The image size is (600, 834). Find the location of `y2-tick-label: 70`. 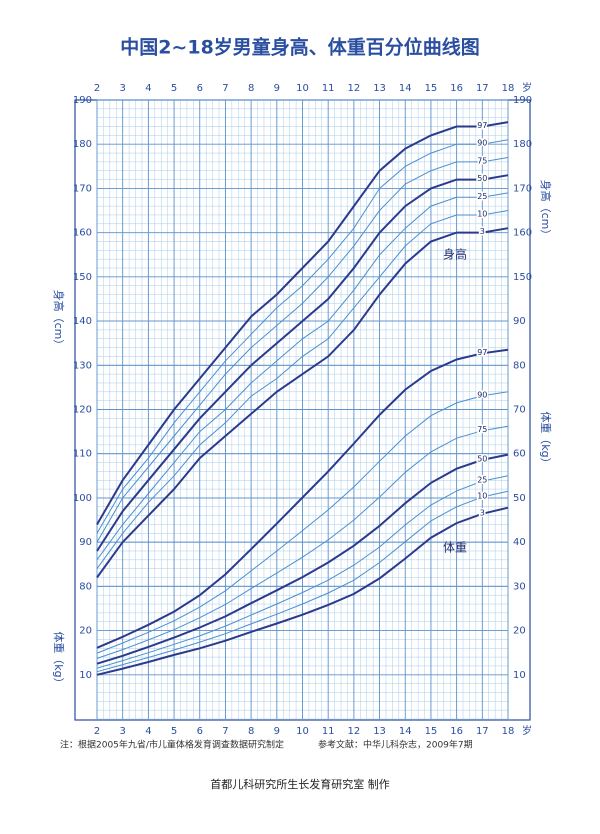

y2-tick-label: 70 is located at coordinates (519, 410).